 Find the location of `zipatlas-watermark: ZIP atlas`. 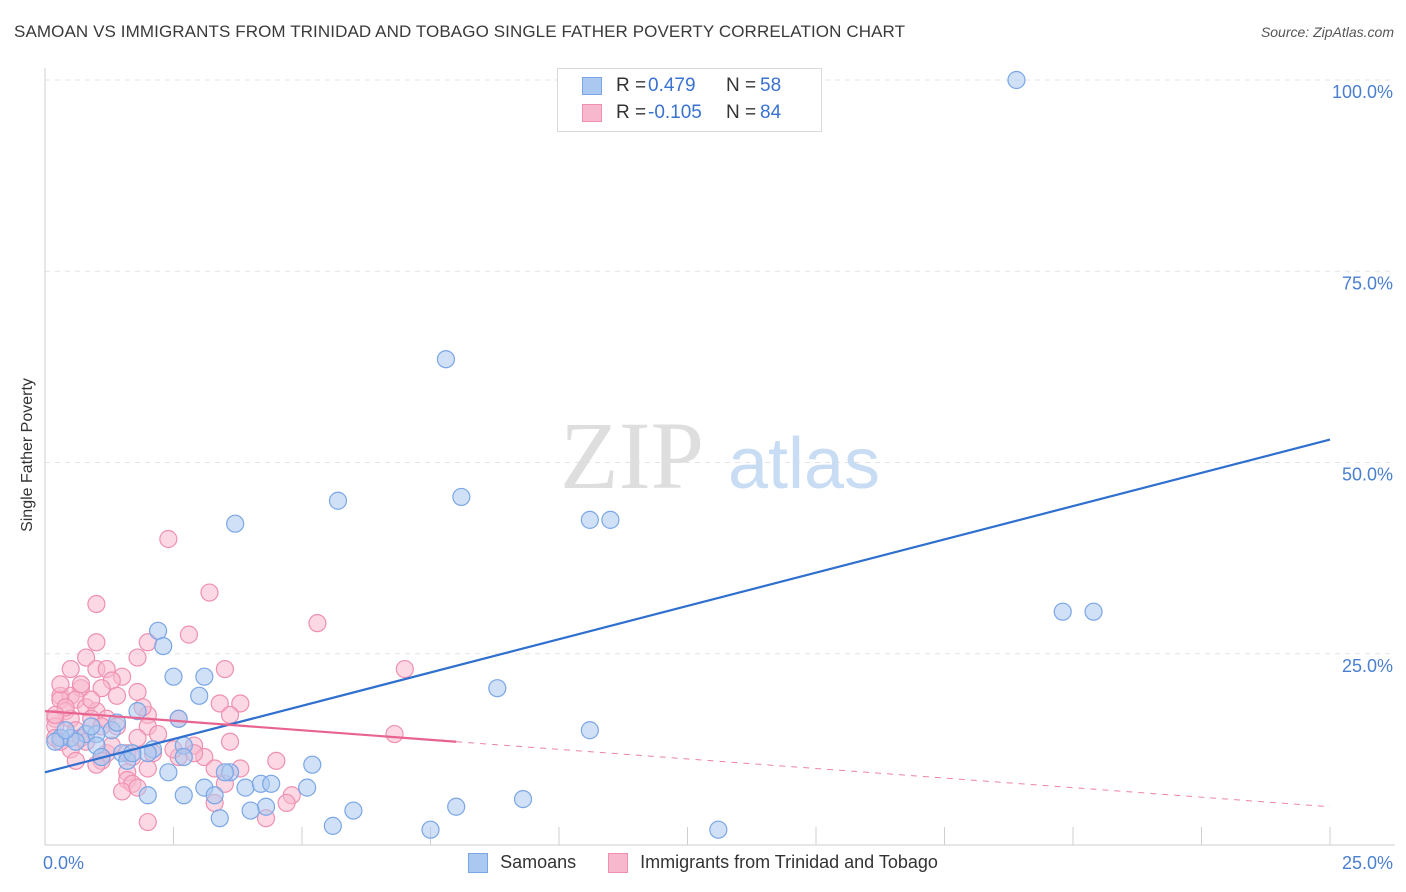

zipatlas-watermark: ZIP atlas is located at coordinates (720, 455).